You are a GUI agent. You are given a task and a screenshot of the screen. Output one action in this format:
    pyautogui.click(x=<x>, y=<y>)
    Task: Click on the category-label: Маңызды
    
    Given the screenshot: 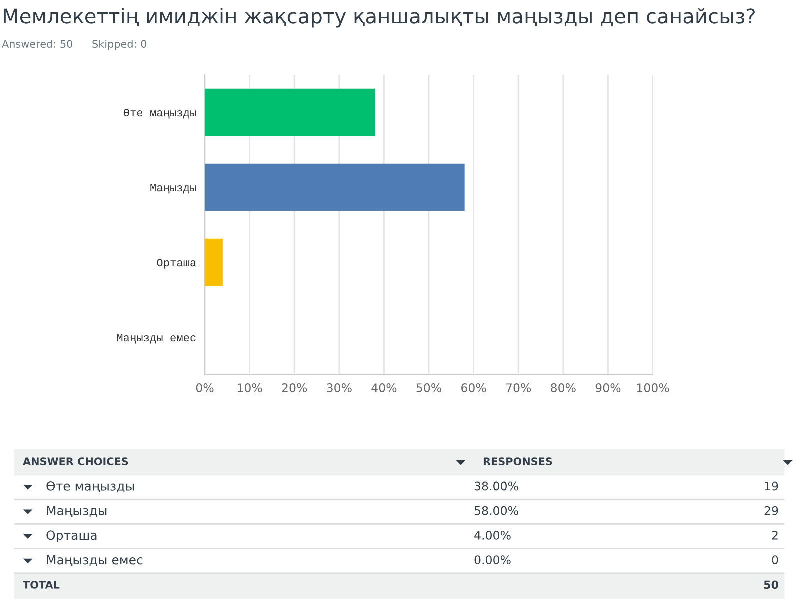 What is the action you would take?
    pyautogui.click(x=77, y=512)
    